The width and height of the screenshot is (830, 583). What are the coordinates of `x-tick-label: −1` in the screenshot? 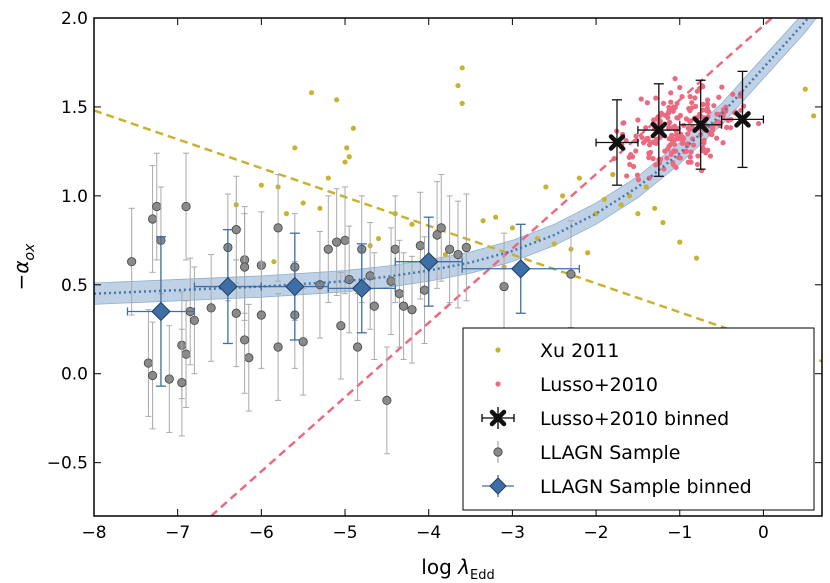 It's located at (679, 533).